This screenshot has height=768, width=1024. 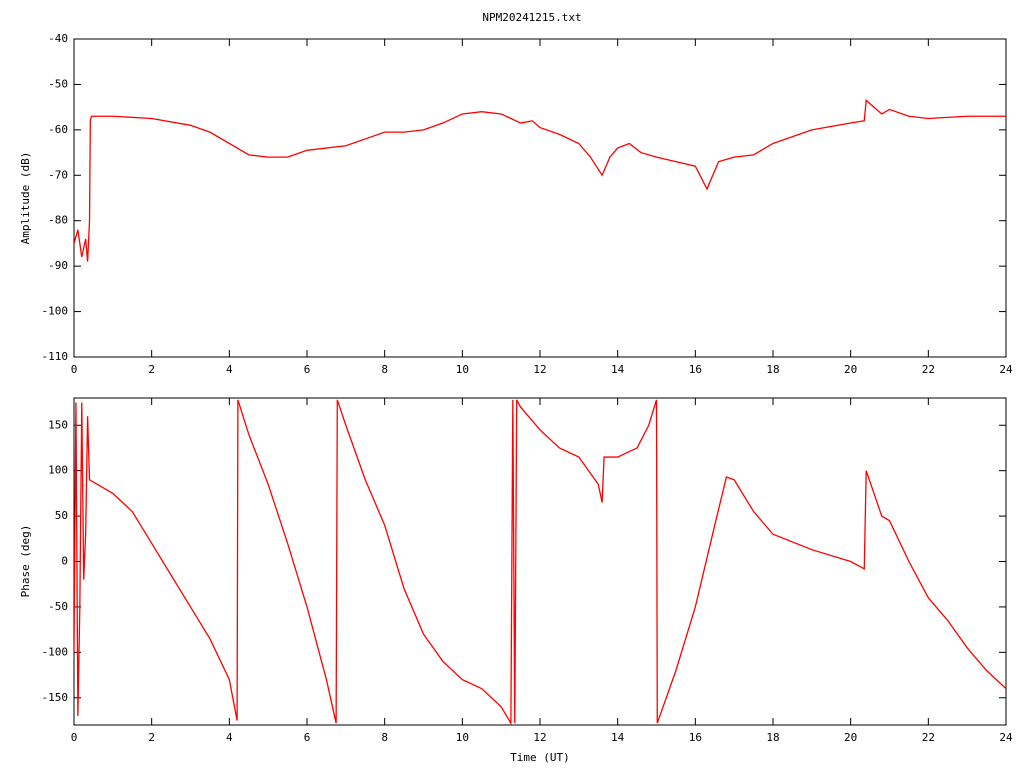 I want to click on y-tick-label: -150, so click(x=55, y=697).